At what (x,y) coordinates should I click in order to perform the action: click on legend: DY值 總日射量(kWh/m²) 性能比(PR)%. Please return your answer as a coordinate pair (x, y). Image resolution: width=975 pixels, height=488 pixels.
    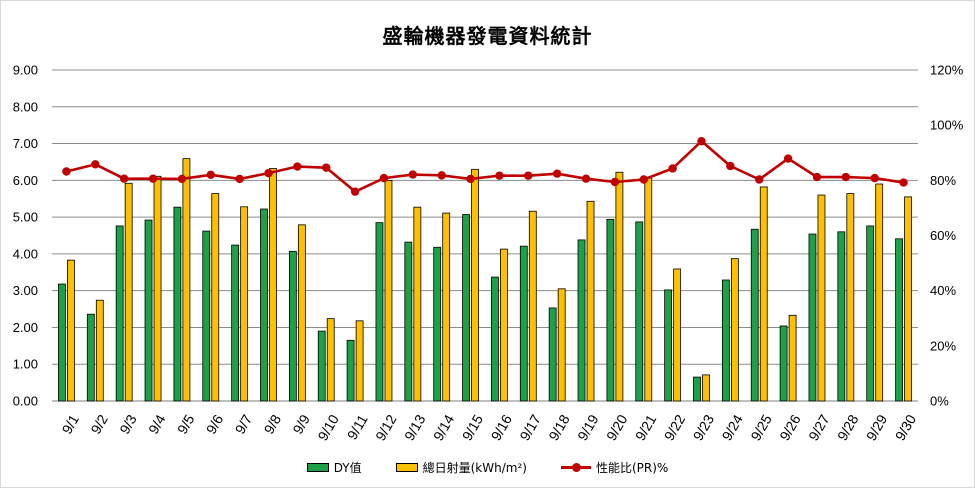
    Looking at the image, I should click on (487, 467).